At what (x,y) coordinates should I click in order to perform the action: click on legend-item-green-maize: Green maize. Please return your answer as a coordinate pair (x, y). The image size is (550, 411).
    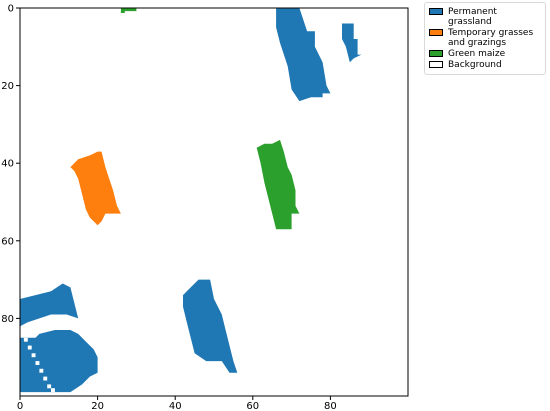
    Looking at the image, I should click on (485, 54).